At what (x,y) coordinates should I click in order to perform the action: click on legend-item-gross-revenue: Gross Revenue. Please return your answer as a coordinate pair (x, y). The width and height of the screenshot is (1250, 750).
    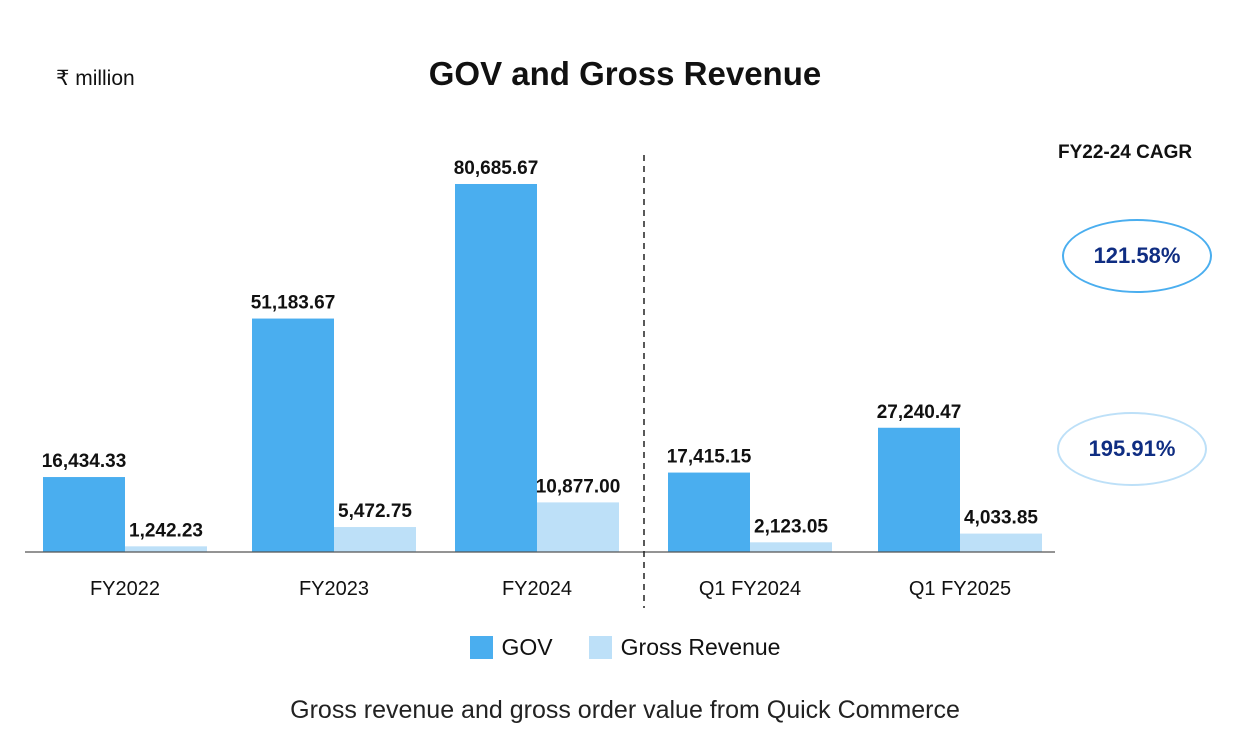
    Looking at the image, I should click on (684, 647).